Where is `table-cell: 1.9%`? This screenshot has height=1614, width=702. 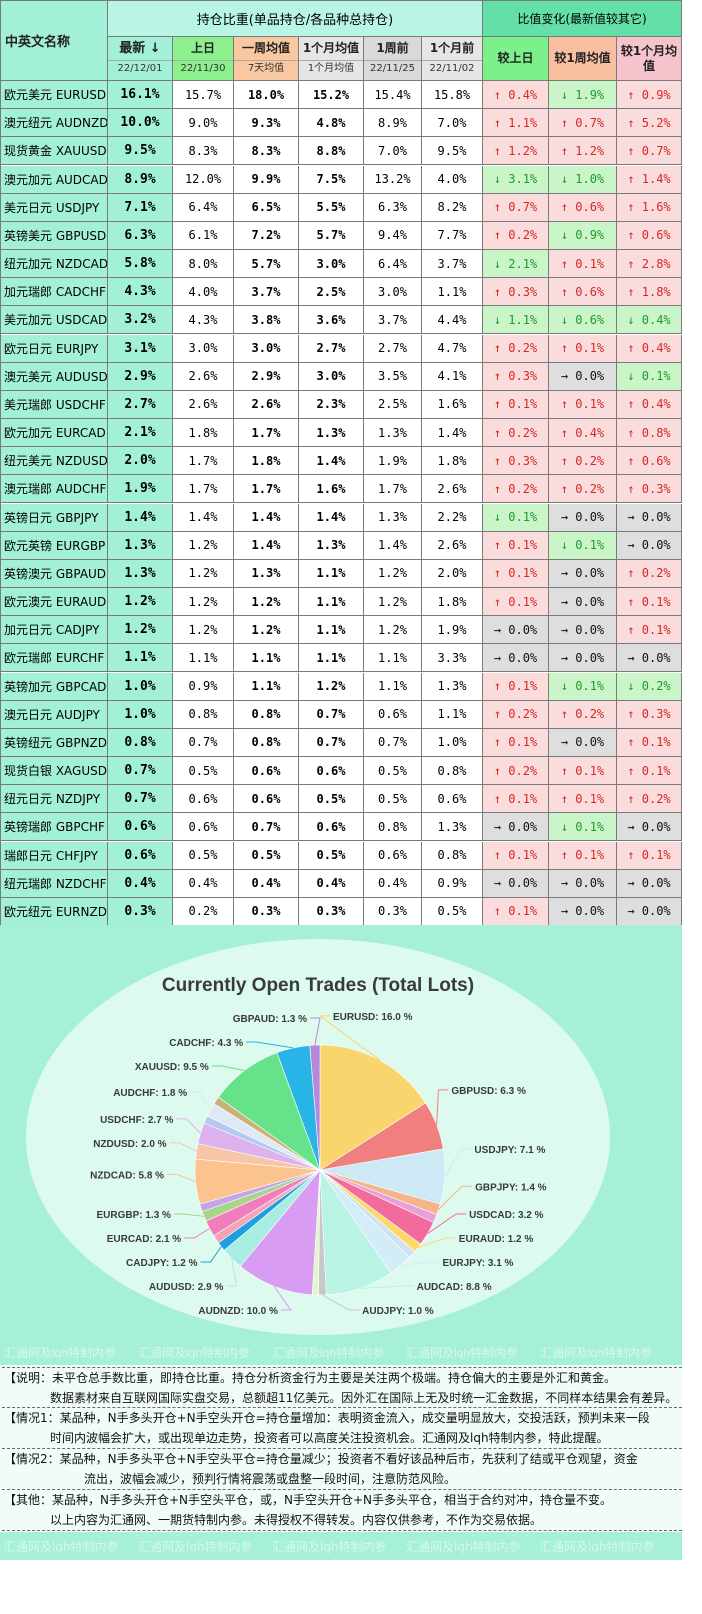
table-cell: 1.9% is located at coordinates (452, 630).